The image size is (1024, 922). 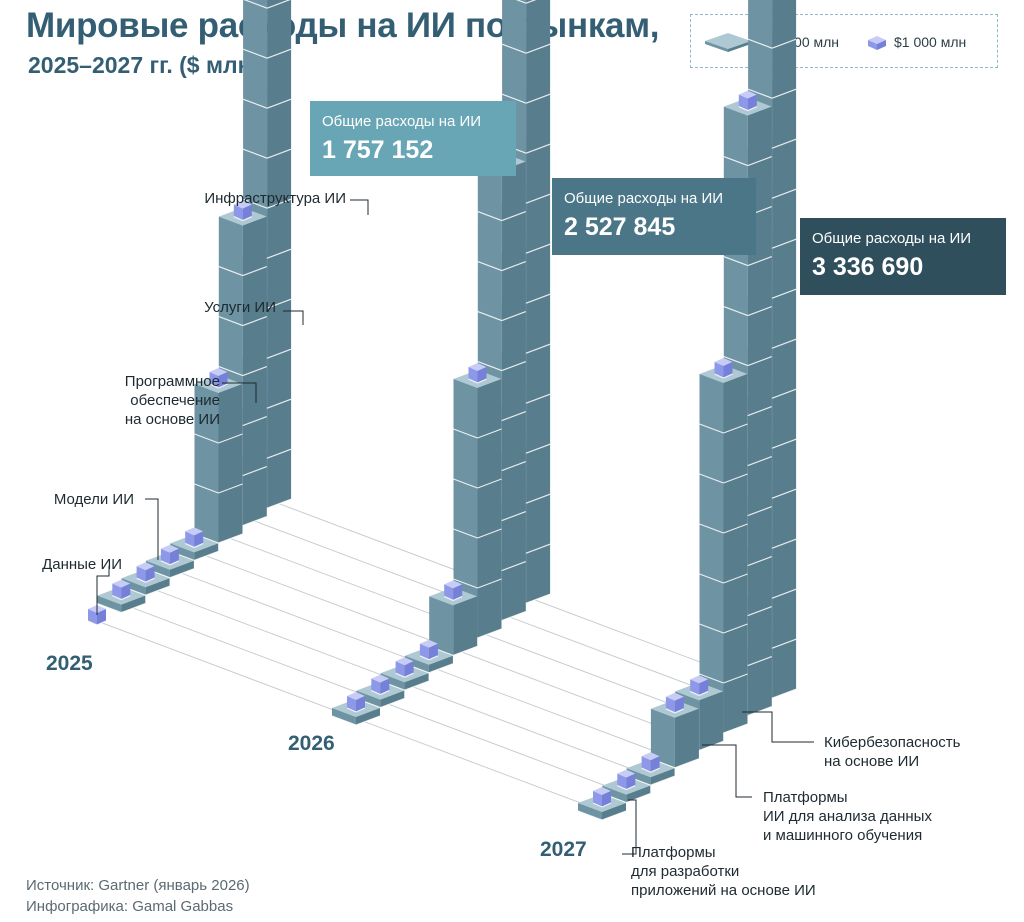 What do you see at coordinates (189, 313) in the screenshot?
I see `year-group-2025` at bounding box center [189, 313].